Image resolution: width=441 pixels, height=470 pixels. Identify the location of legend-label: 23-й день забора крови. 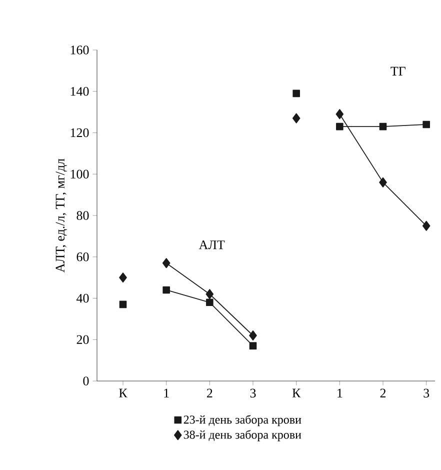
(243, 420).